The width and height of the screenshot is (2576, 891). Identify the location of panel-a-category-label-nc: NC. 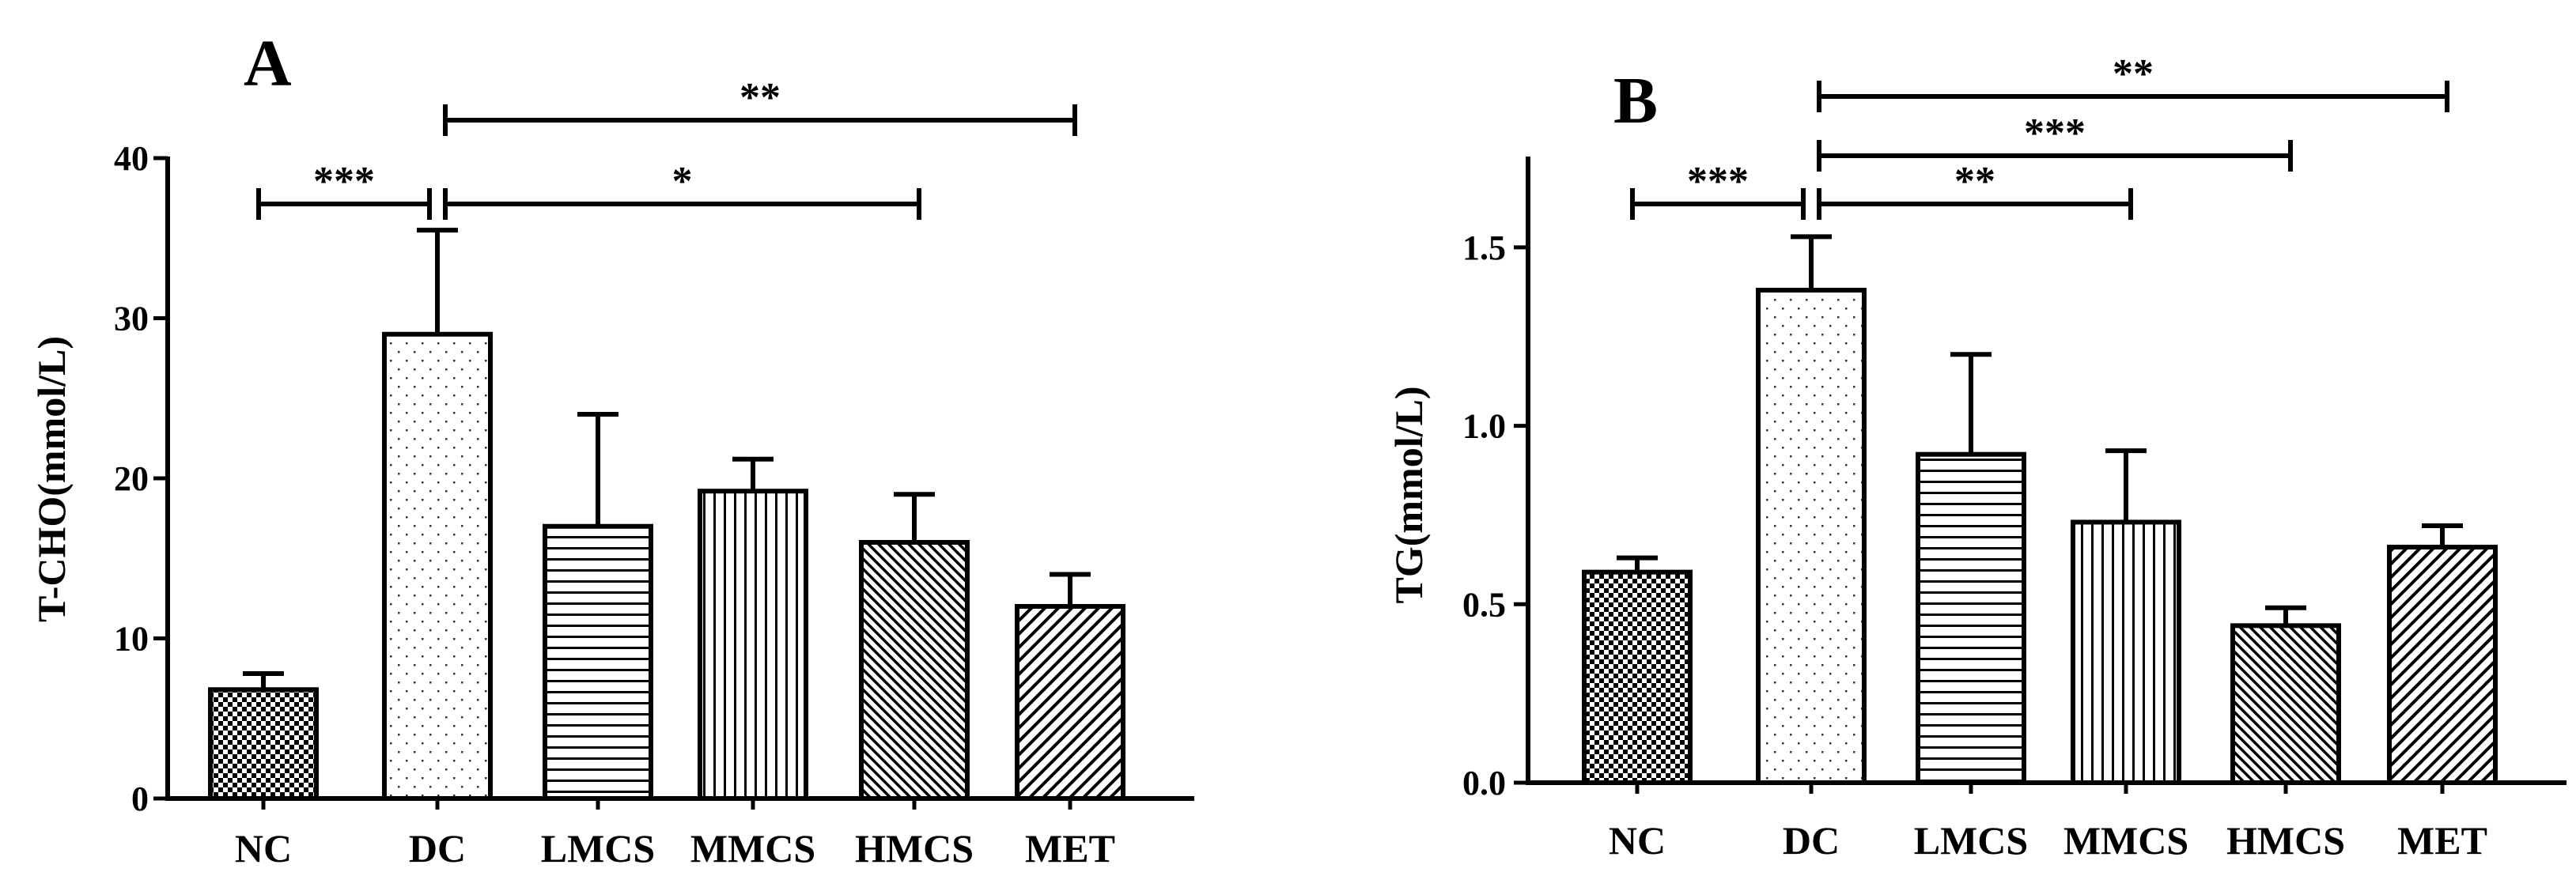
(264, 848).